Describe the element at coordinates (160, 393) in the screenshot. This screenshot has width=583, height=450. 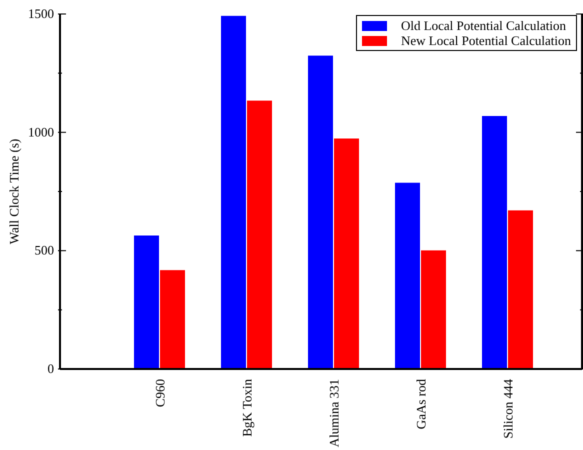
I see `x-tick-label: C960` at that location.